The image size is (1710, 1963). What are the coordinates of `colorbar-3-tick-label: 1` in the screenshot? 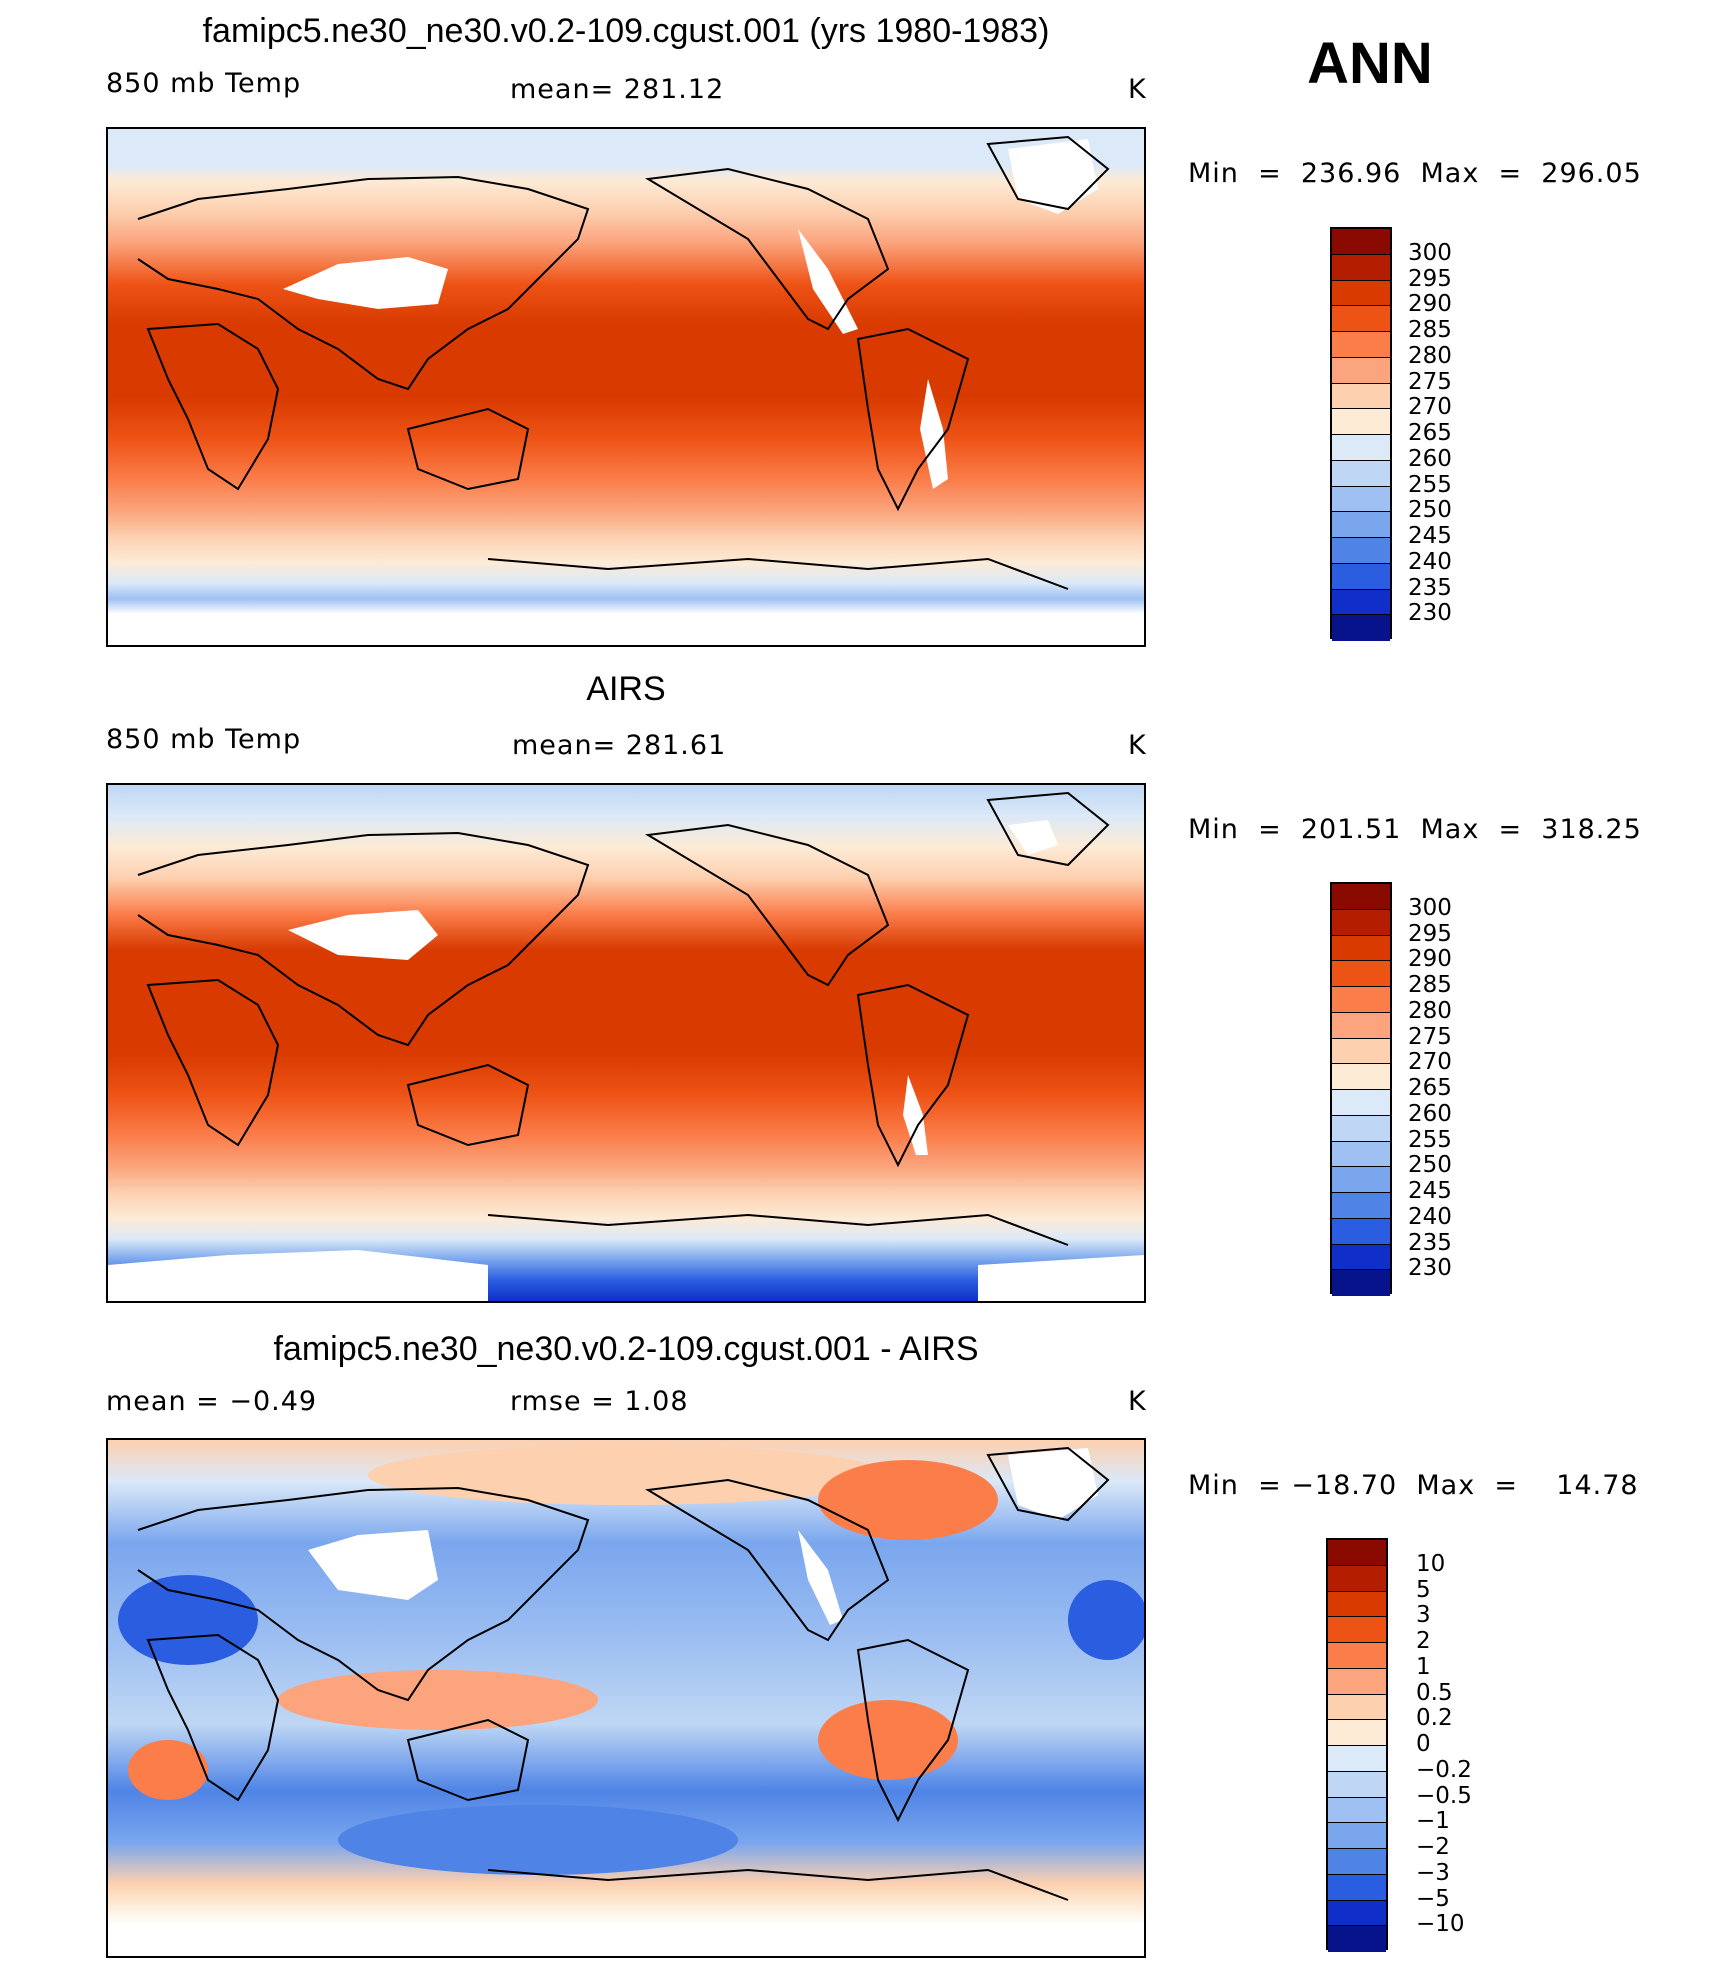 It's located at (1423, 1666).